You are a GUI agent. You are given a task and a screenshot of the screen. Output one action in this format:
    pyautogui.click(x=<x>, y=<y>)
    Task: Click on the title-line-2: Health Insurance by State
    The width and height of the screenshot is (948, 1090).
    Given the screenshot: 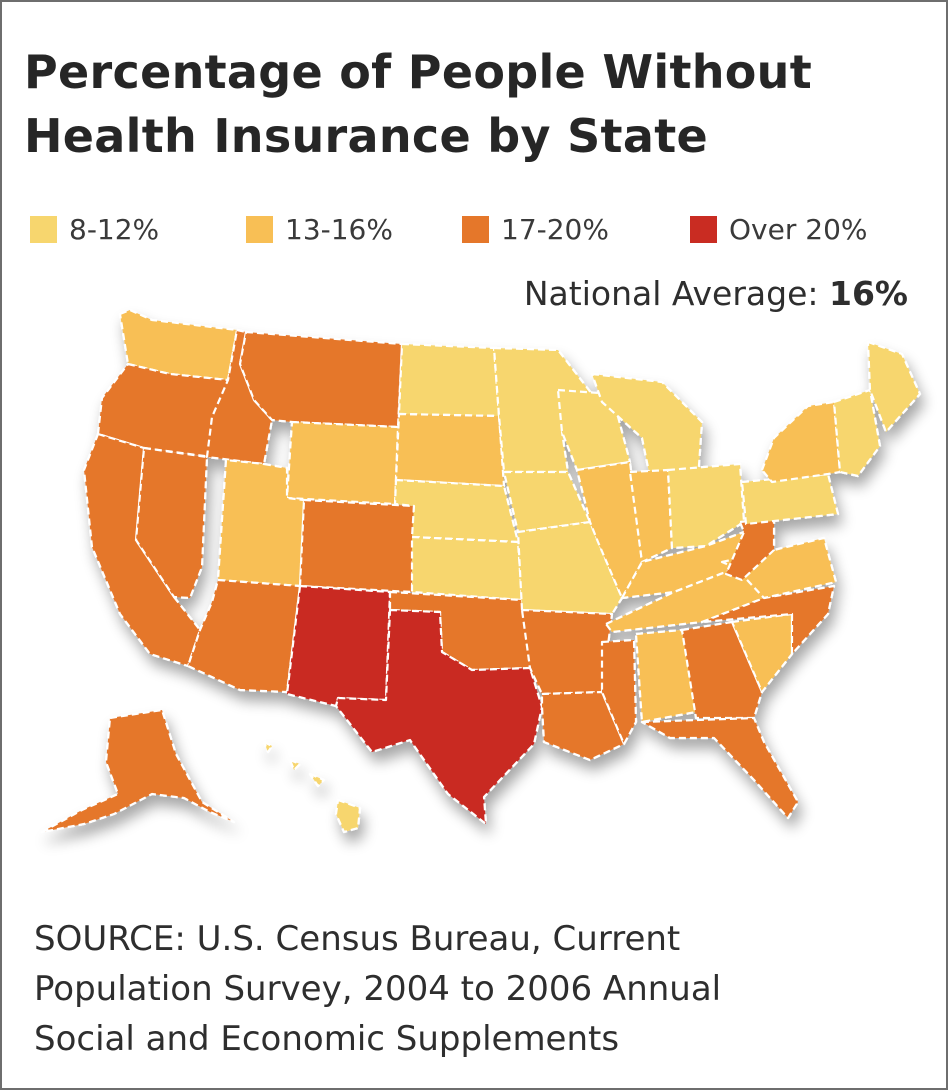 What is the action you would take?
    pyautogui.click(x=366, y=136)
    